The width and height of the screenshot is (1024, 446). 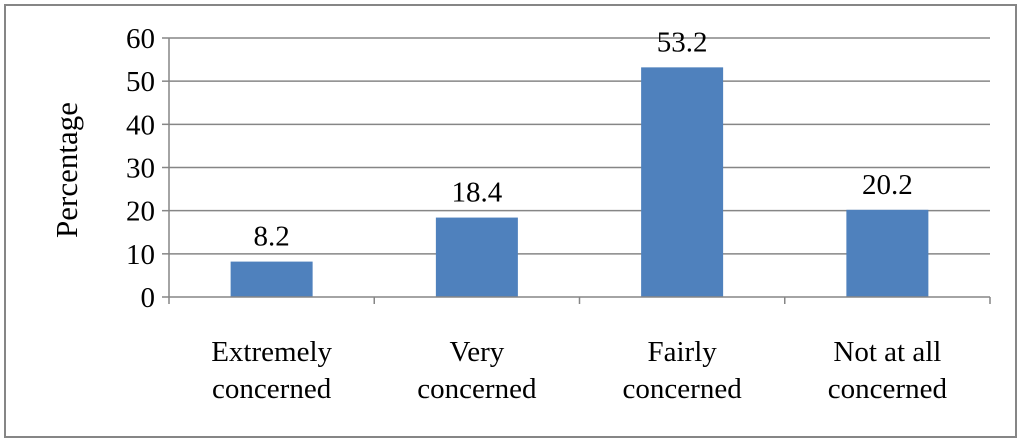 I want to click on data-label-3: 20.2, so click(x=887, y=185).